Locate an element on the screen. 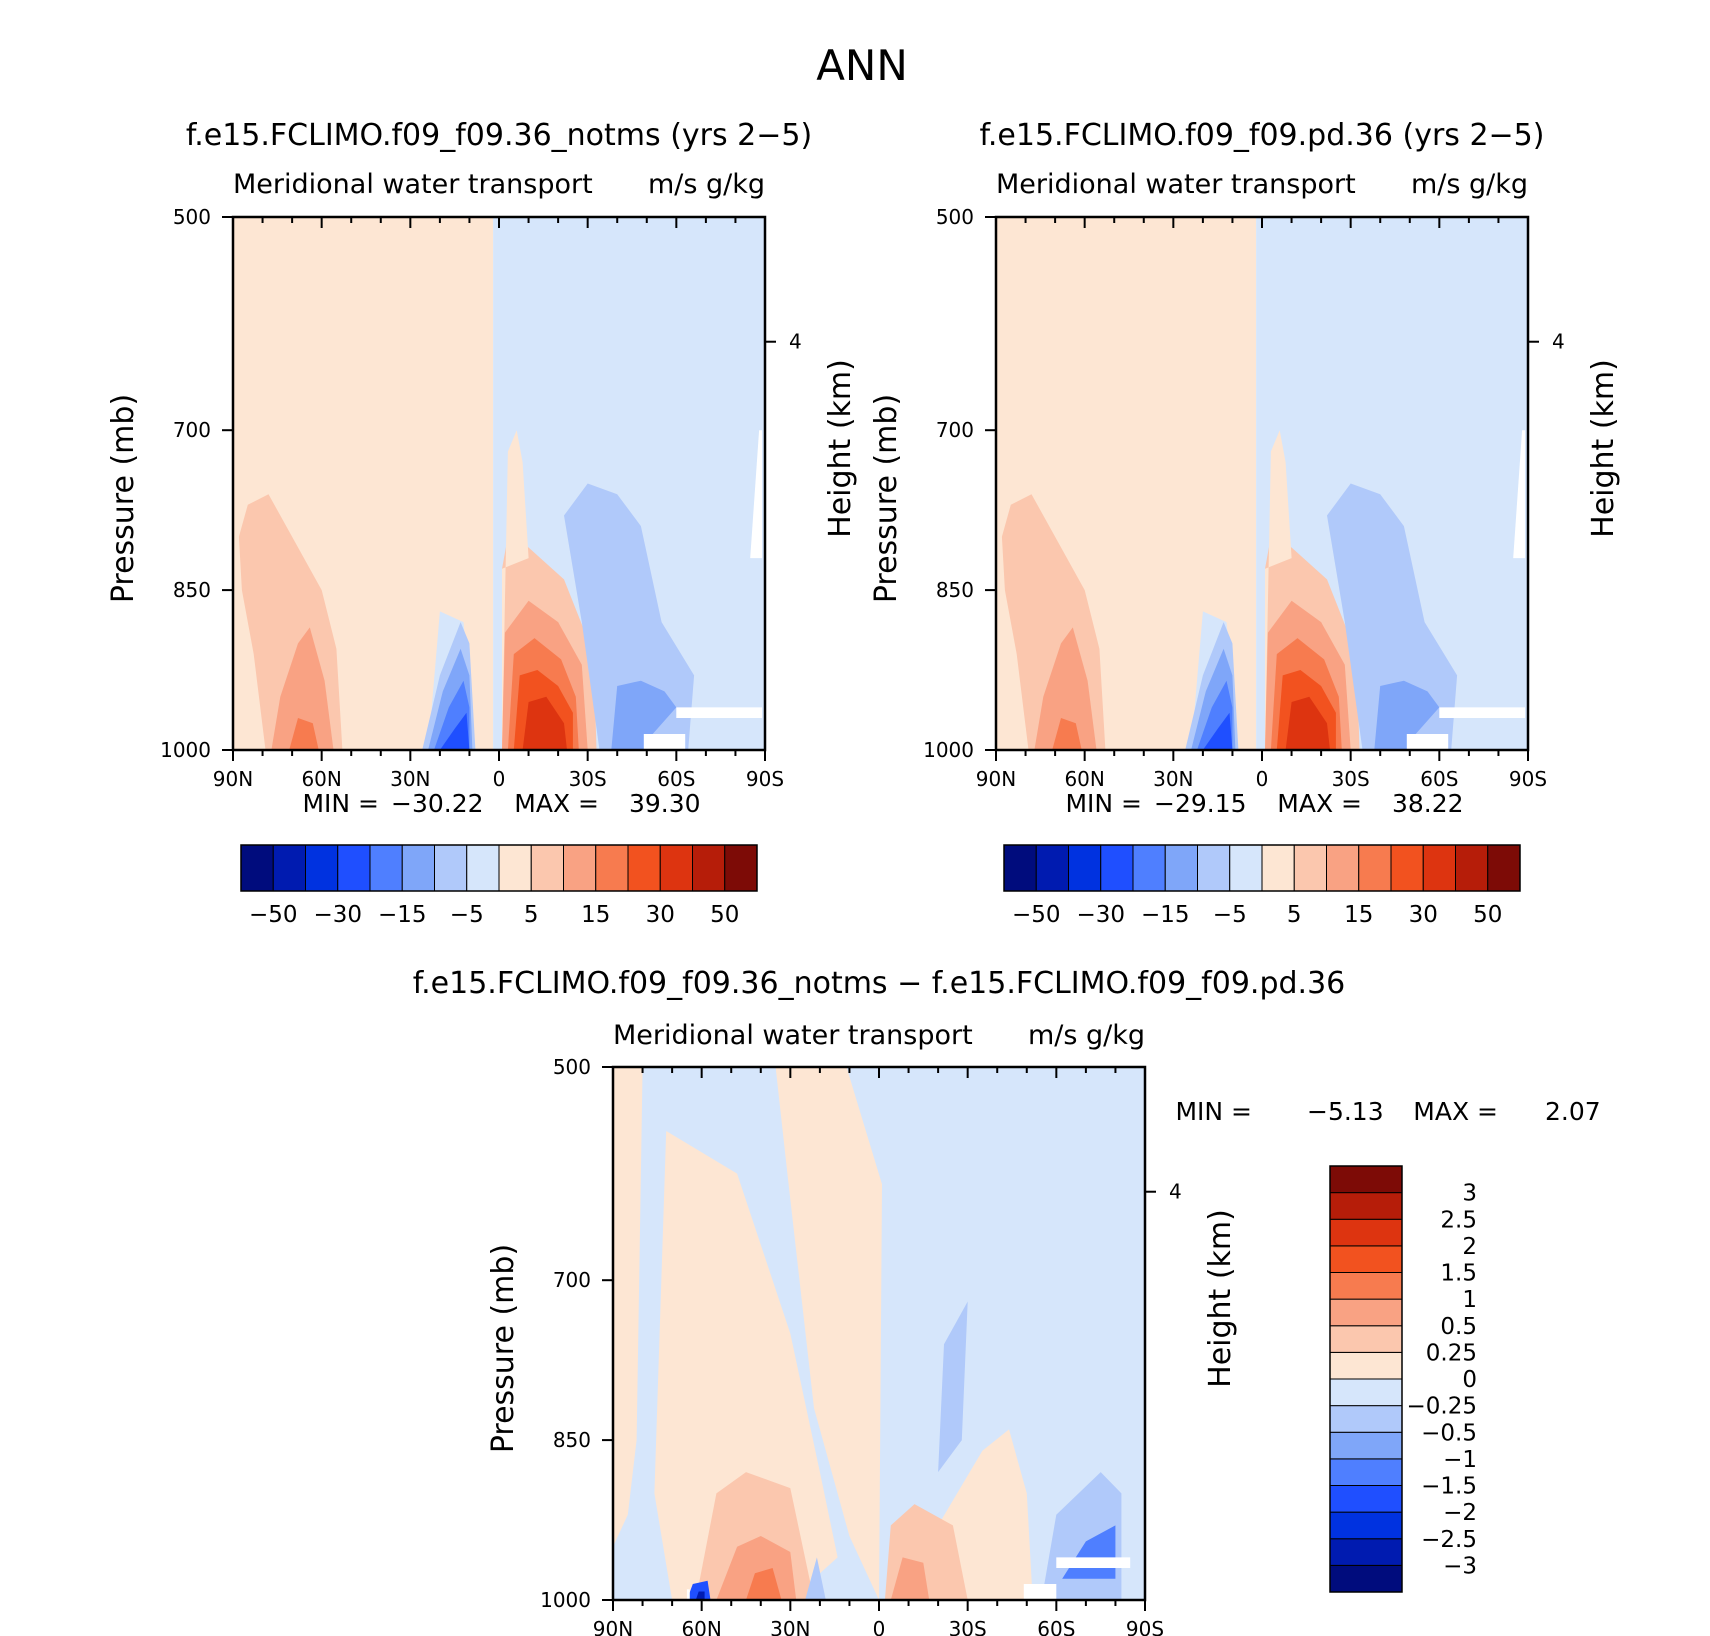 The image size is (1710, 1636). colorbar-label: −1.5 is located at coordinates (1449, 1487).